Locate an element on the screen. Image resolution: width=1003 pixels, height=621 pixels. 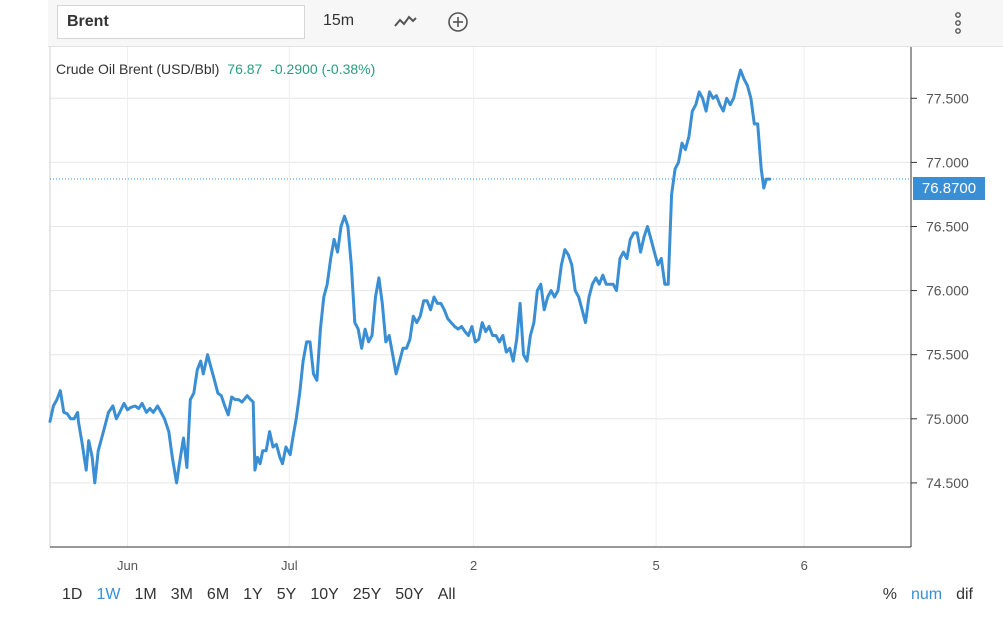
mode-button-num: num is located at coordinates (926, 594).